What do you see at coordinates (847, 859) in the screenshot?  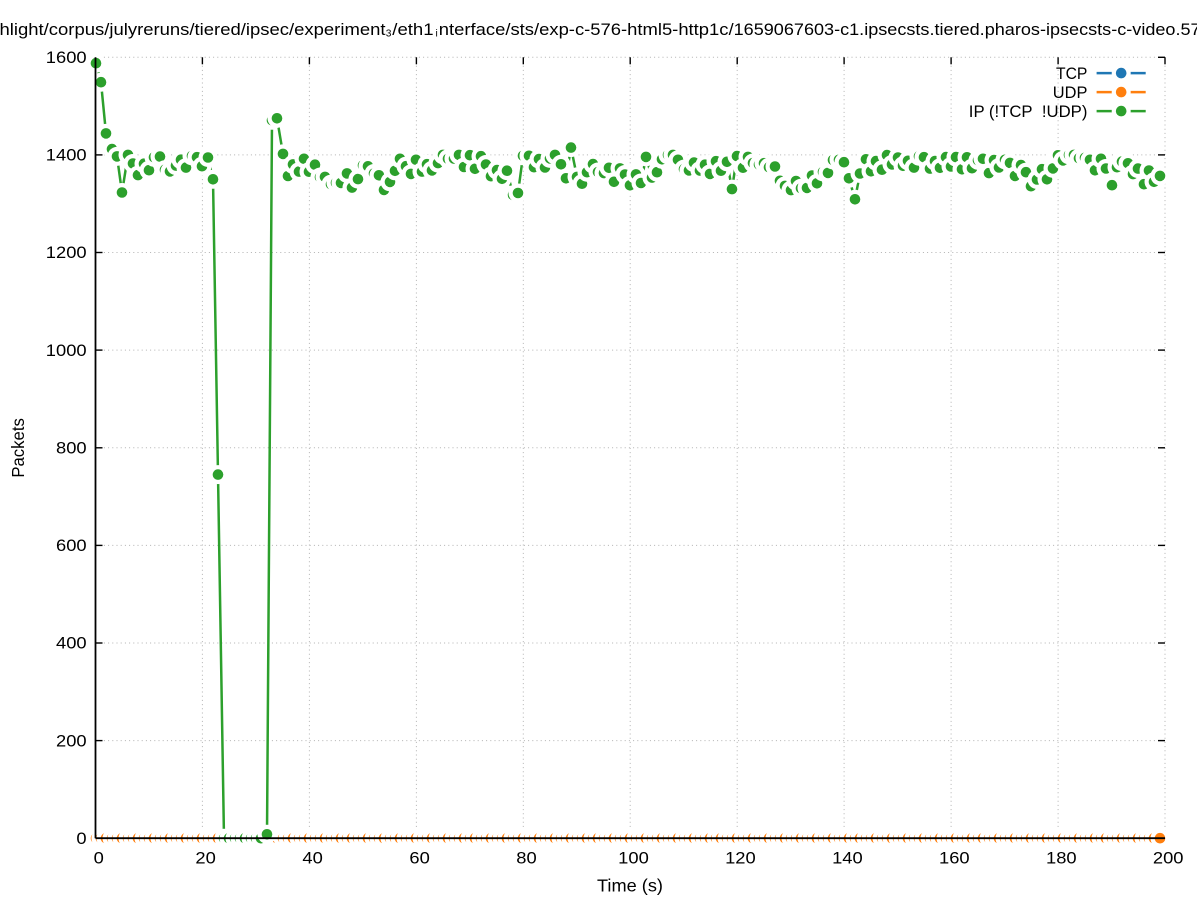 I see `svg-text: 140` at bounding box center [847, 859].